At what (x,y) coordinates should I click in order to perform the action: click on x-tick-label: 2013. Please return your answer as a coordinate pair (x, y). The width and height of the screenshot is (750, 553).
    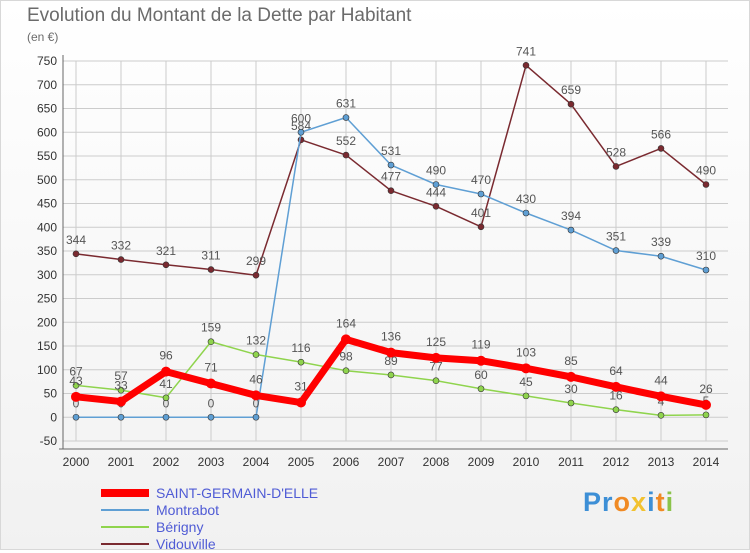
    Looking at the image, I should click on (661, 462).